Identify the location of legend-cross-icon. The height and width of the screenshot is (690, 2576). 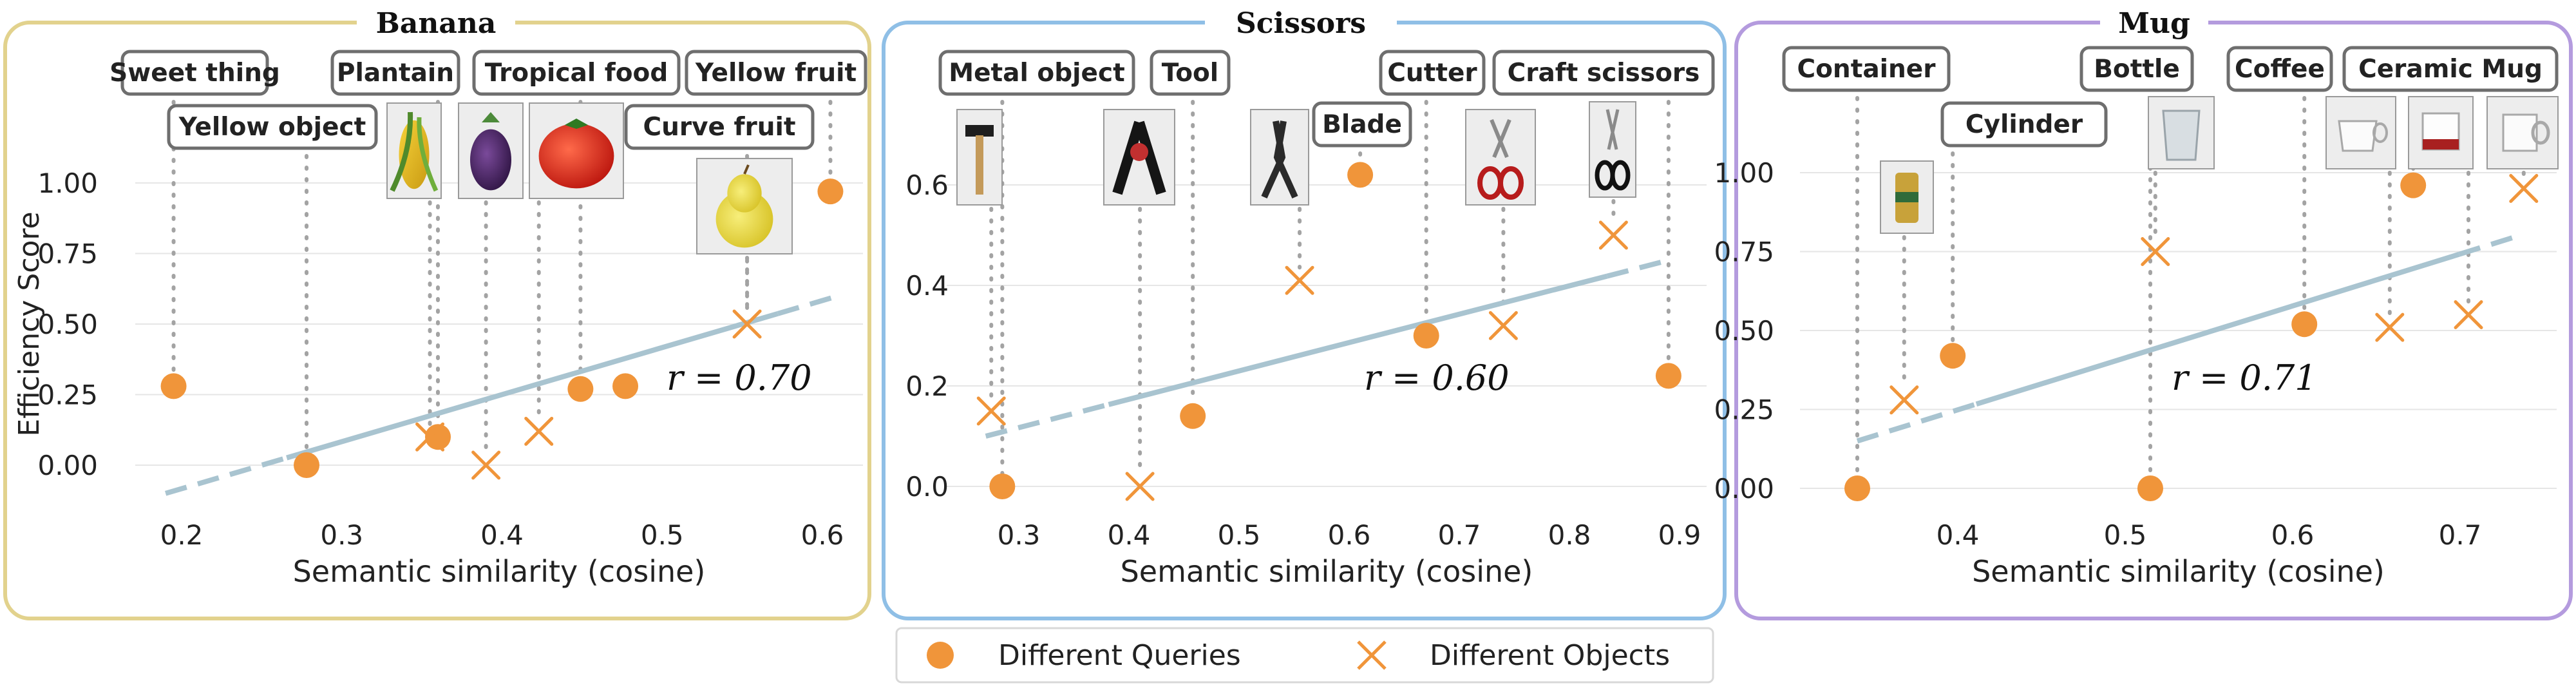
(1372, 655).